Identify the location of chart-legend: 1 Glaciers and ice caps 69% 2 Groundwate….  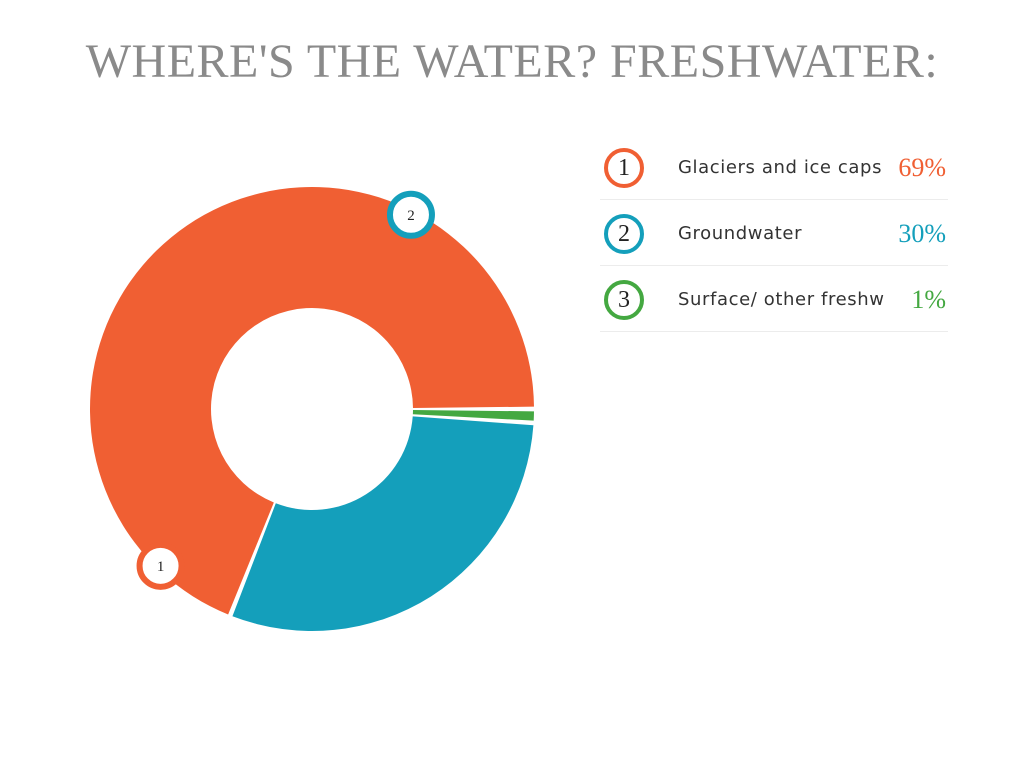
(774, 233).